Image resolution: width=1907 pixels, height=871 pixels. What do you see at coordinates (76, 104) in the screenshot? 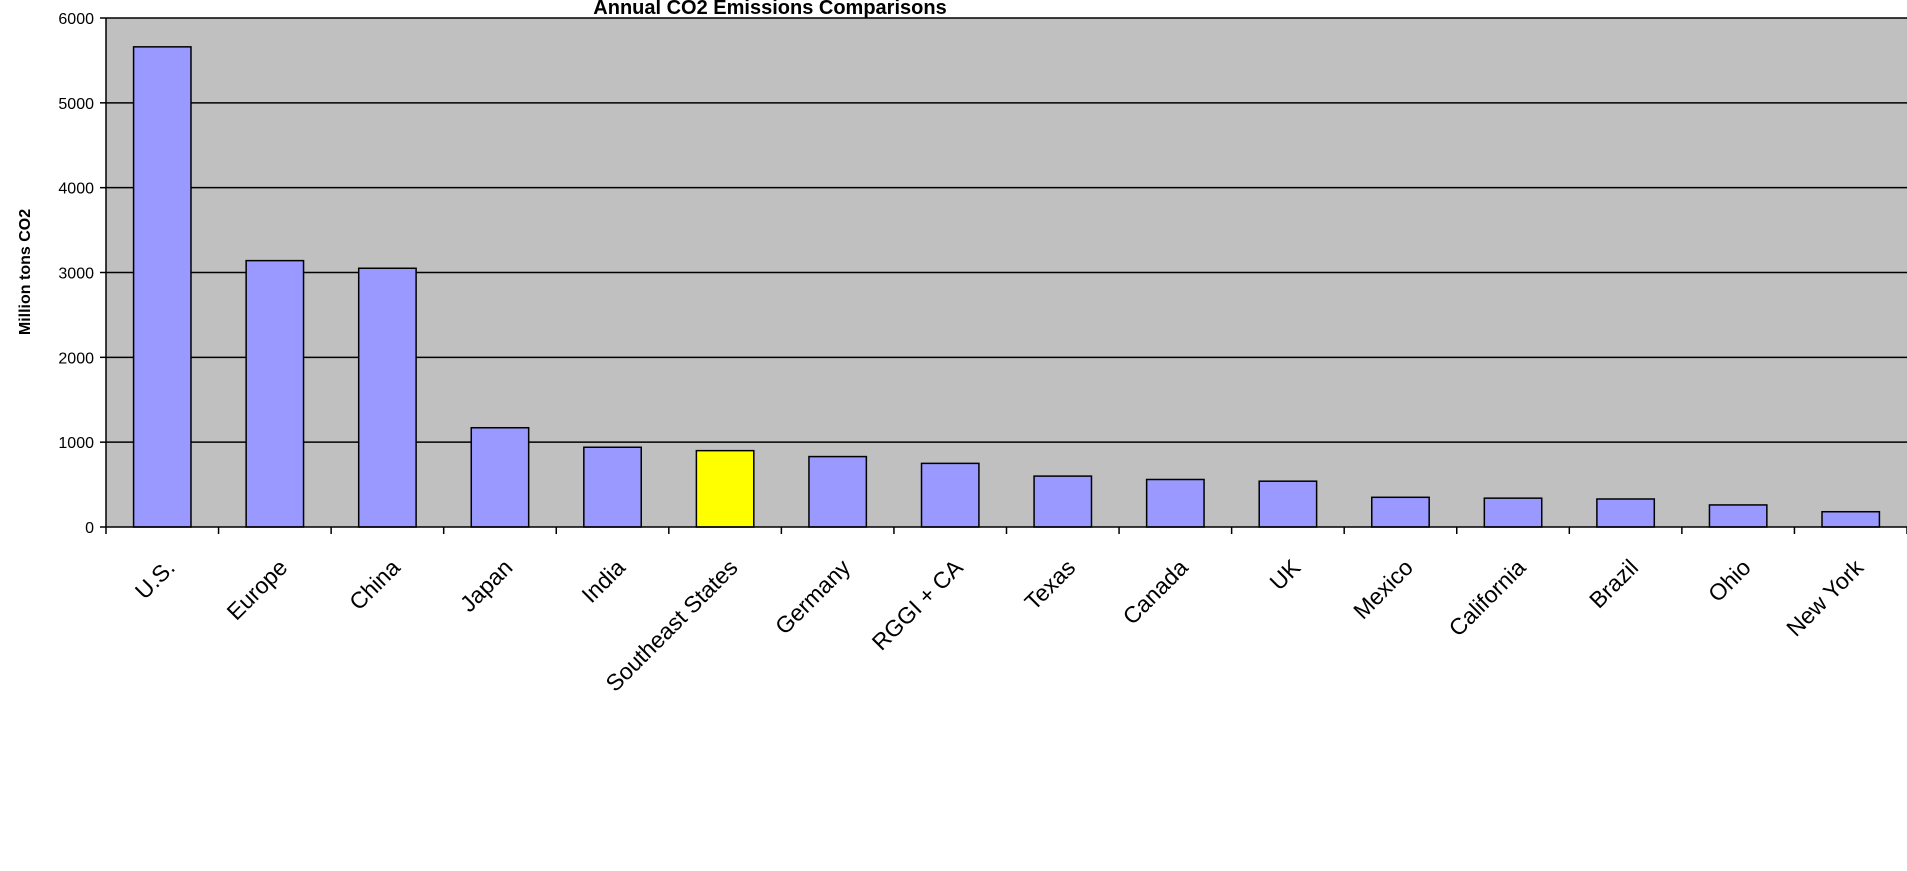
I see `y-tick-label: 5000` at bounding box center [76, 104].